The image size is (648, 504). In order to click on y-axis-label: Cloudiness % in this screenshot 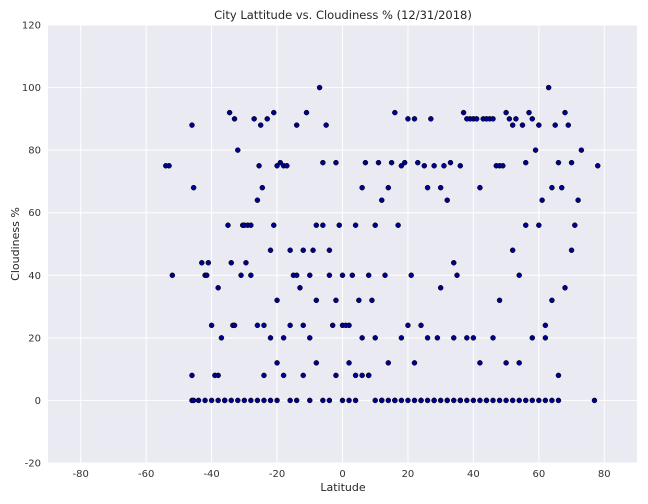, I will do `click(15, 244)`.